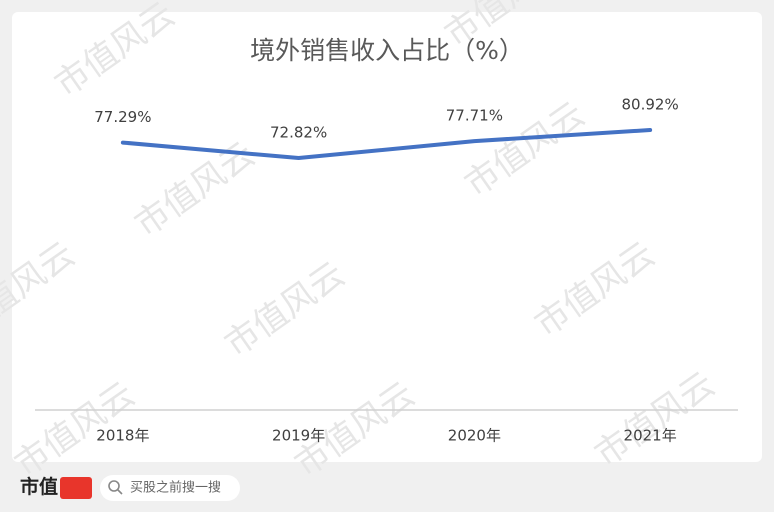 Image resolution: width=774 pixels, height=512 pixels. I want to click on brand: 市值, so click(39, 486).